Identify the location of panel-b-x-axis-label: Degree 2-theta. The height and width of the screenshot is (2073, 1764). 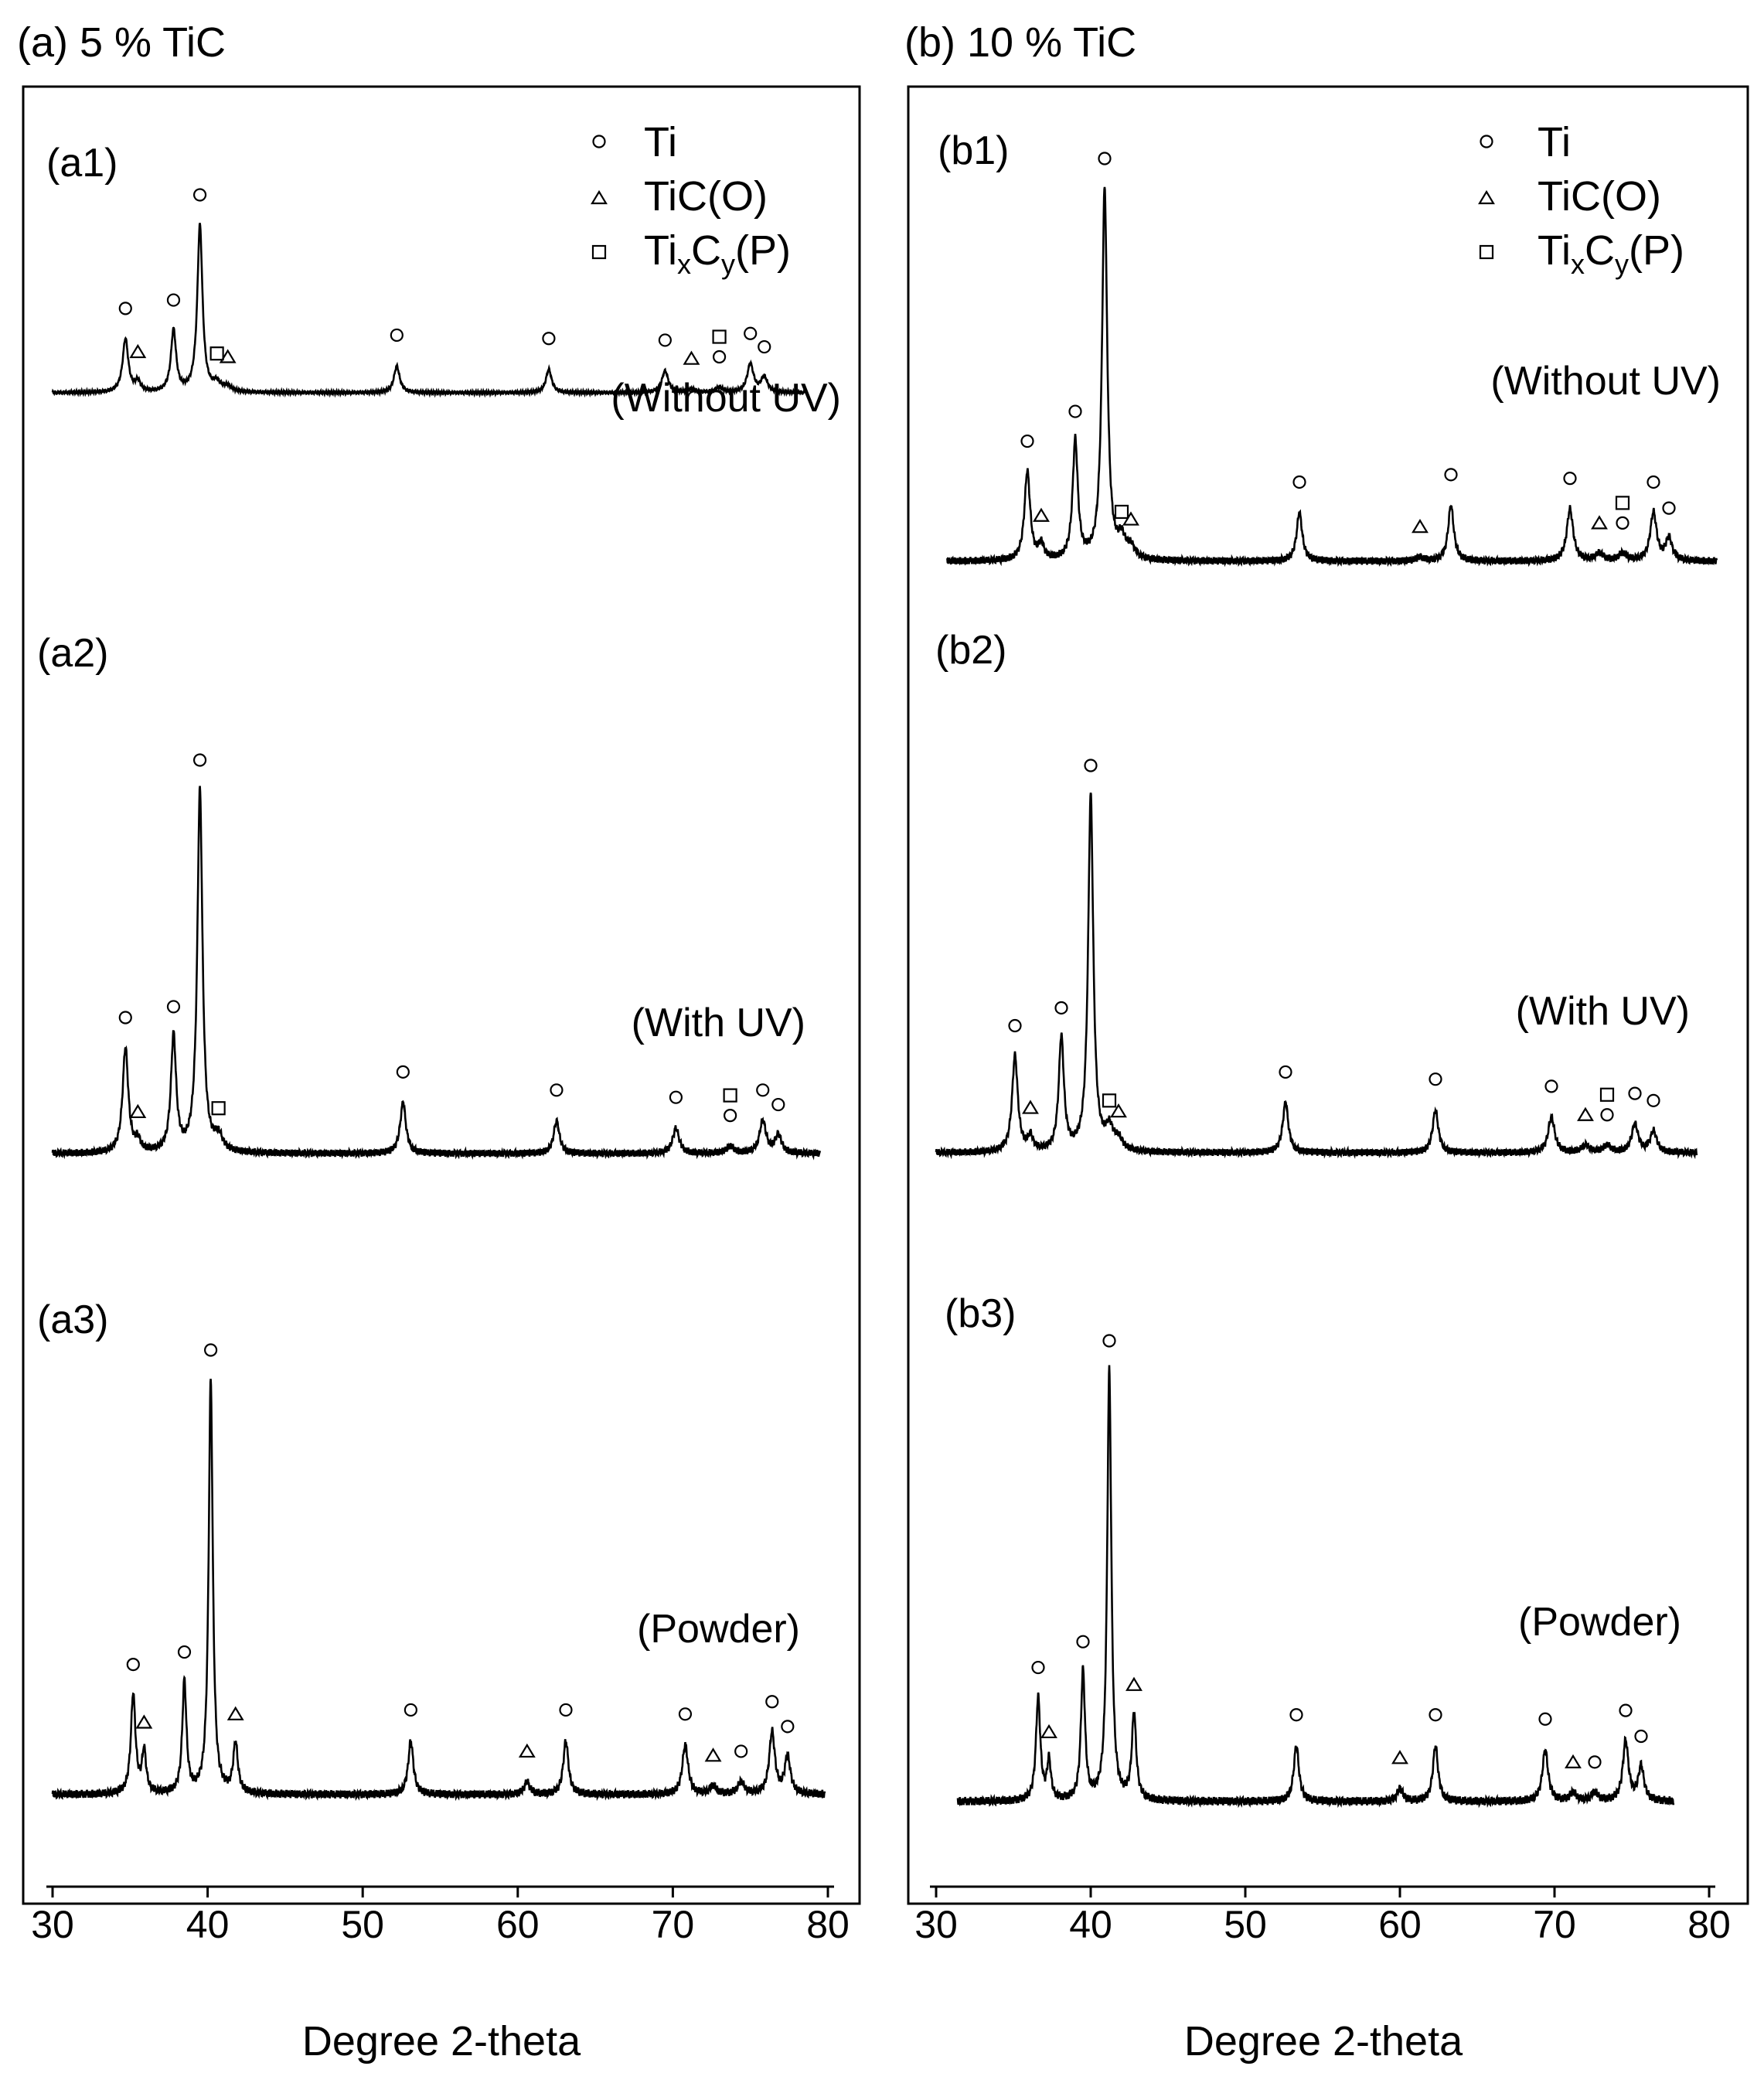
(1323, 2041).